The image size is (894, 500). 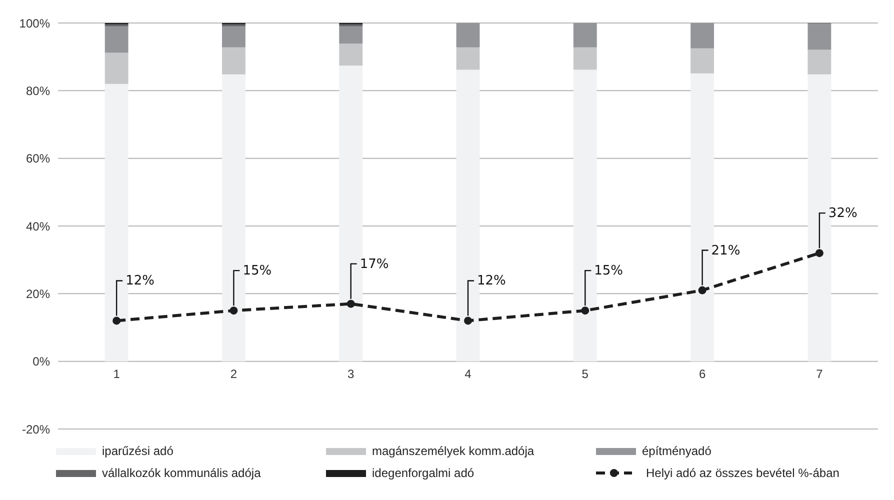 I want to click on y-tick-label: 0%, so click(x=41, y=361).